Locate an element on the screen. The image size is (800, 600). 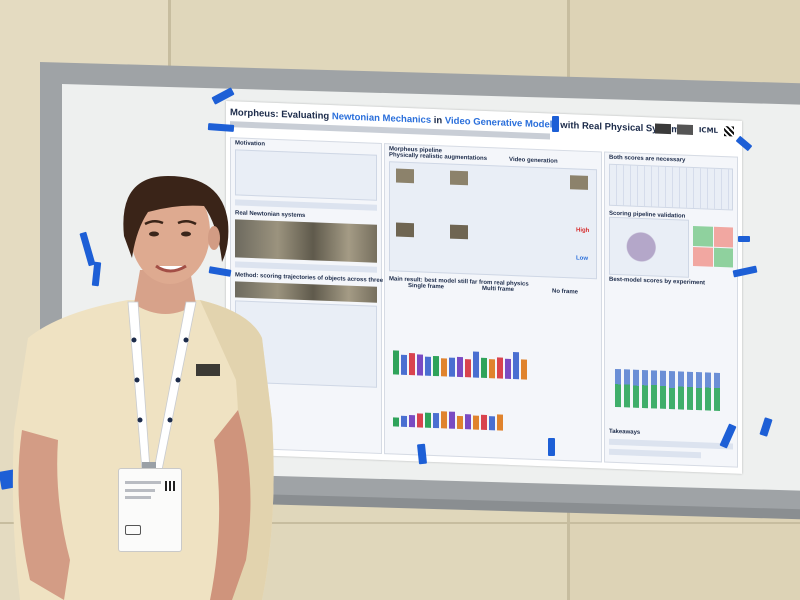
presenter-right-arm is located at coordinates (230, 505).